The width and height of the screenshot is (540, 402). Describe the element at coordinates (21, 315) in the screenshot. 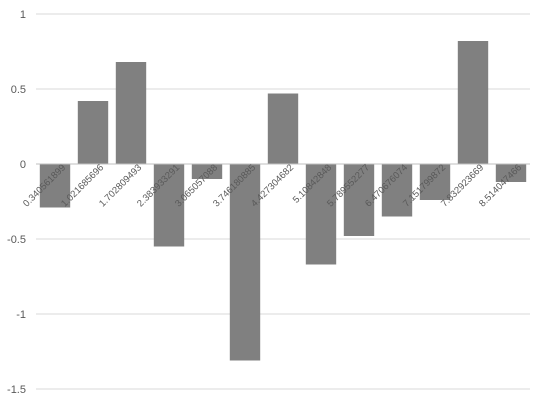

I see `y-tick-label: -1` at that location.